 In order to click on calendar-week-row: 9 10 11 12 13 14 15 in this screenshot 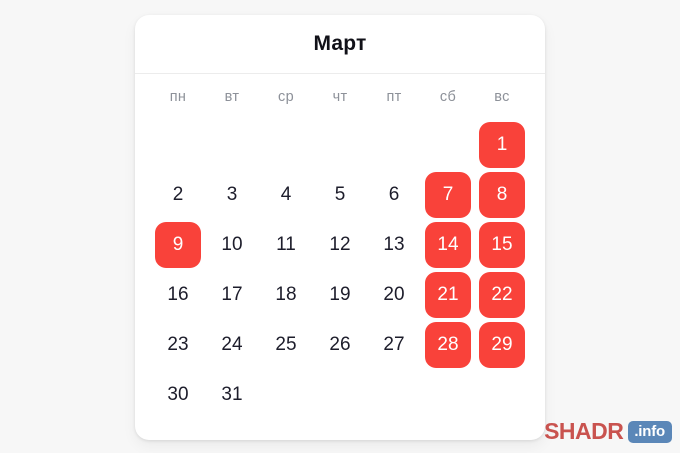, I will do `click(340, 245)`.